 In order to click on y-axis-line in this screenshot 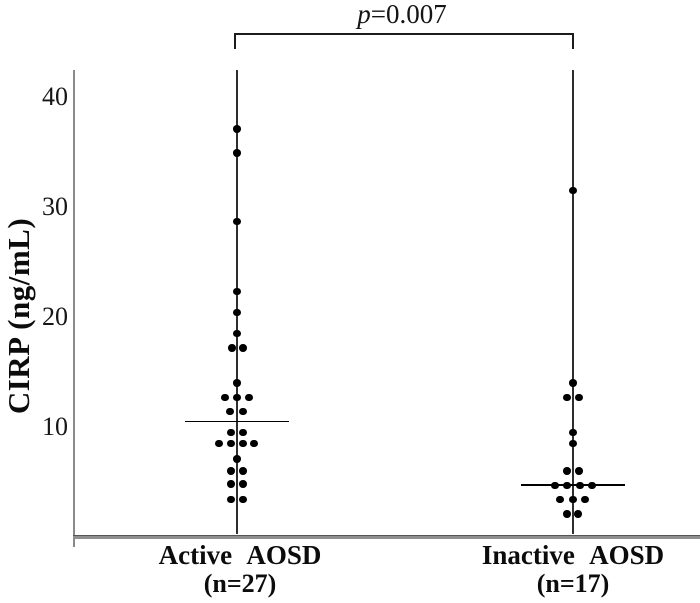, I will do `click(74, 308)`.